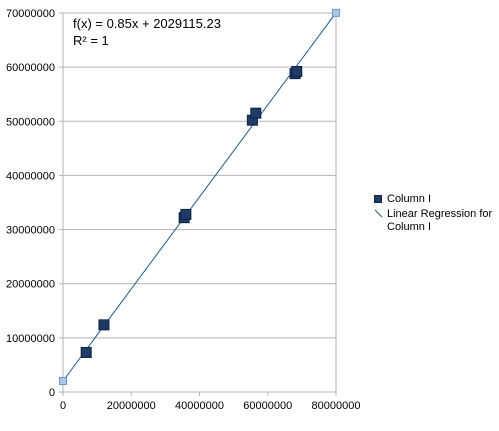  Describe the element at coordinates (30, 231) in the screenshot. I see `y-tick-label-3: 30000000` at that location.